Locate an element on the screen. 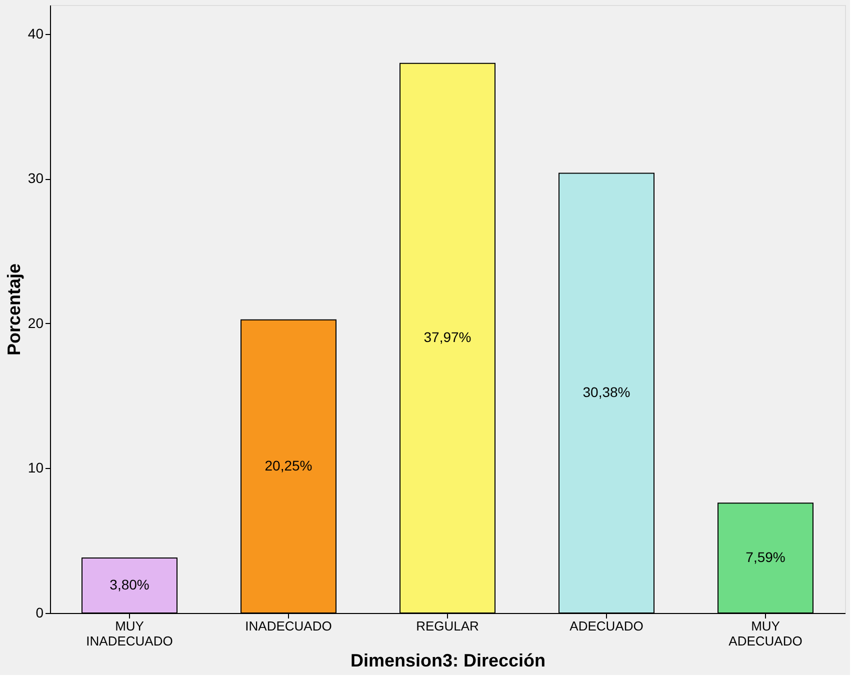  y-axis-title: Porcentaje is located at coordinates (14, 309).